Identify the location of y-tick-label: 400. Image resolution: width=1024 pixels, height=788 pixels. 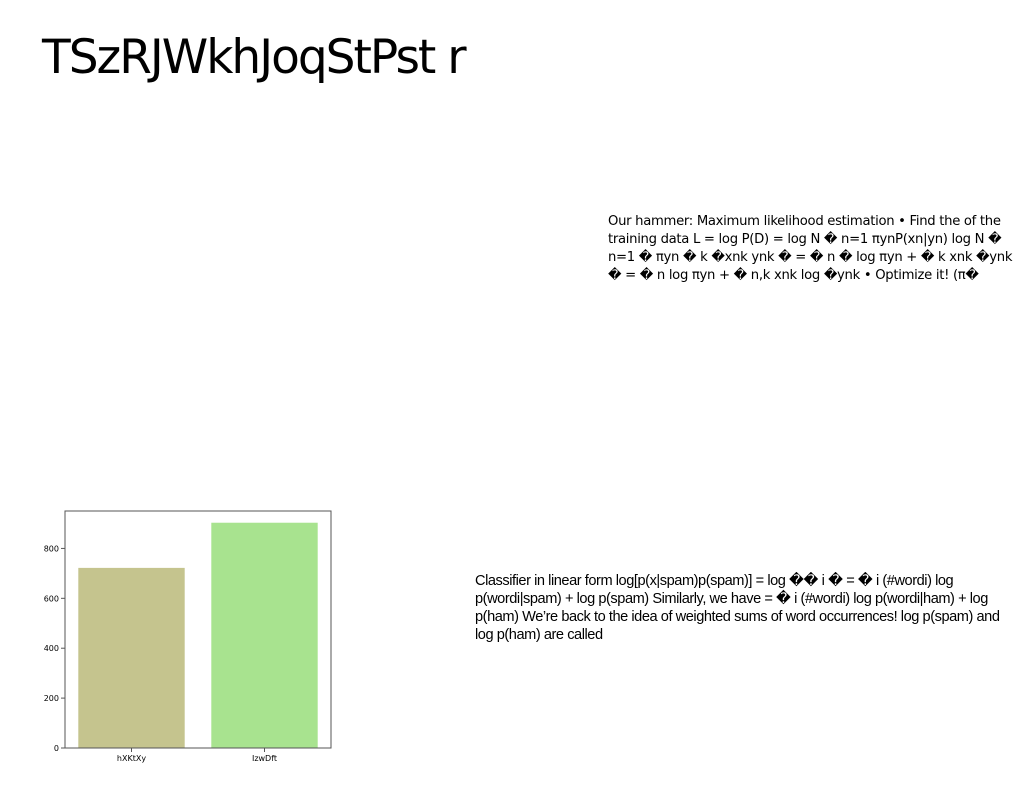
(51, 648).